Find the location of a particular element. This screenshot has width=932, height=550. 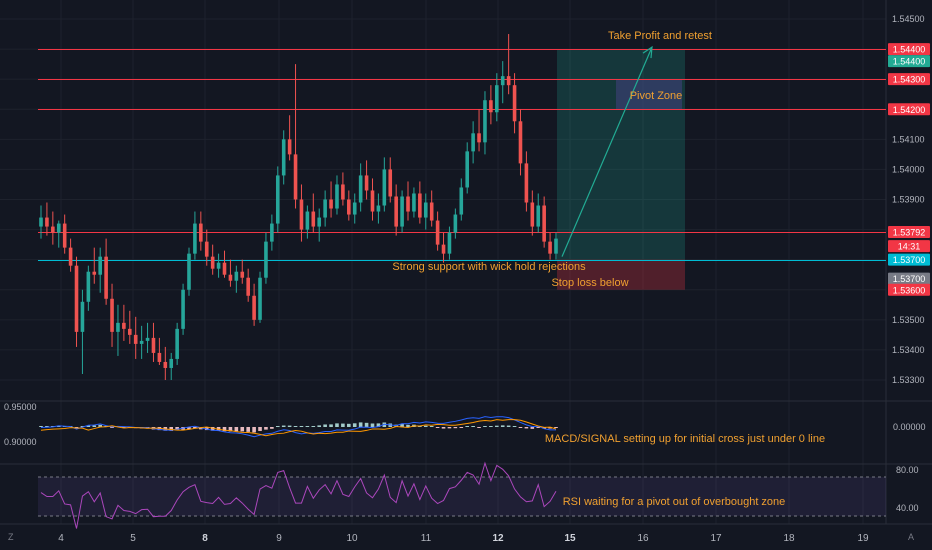

price-tick-label: 1.53500 is located at coordinates (908, 320).